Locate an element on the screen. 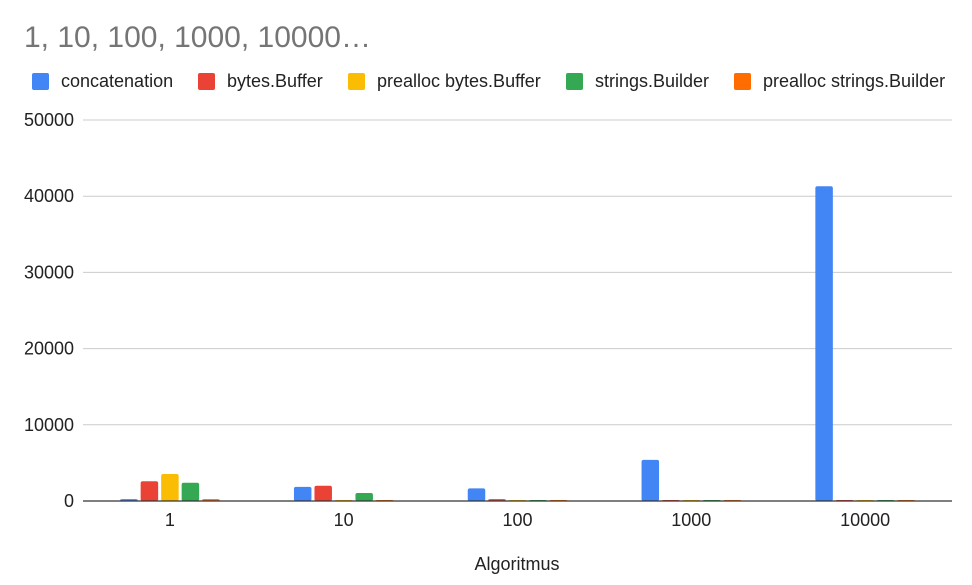  x-tick-label: 100 is located at coordinates (517, 520).